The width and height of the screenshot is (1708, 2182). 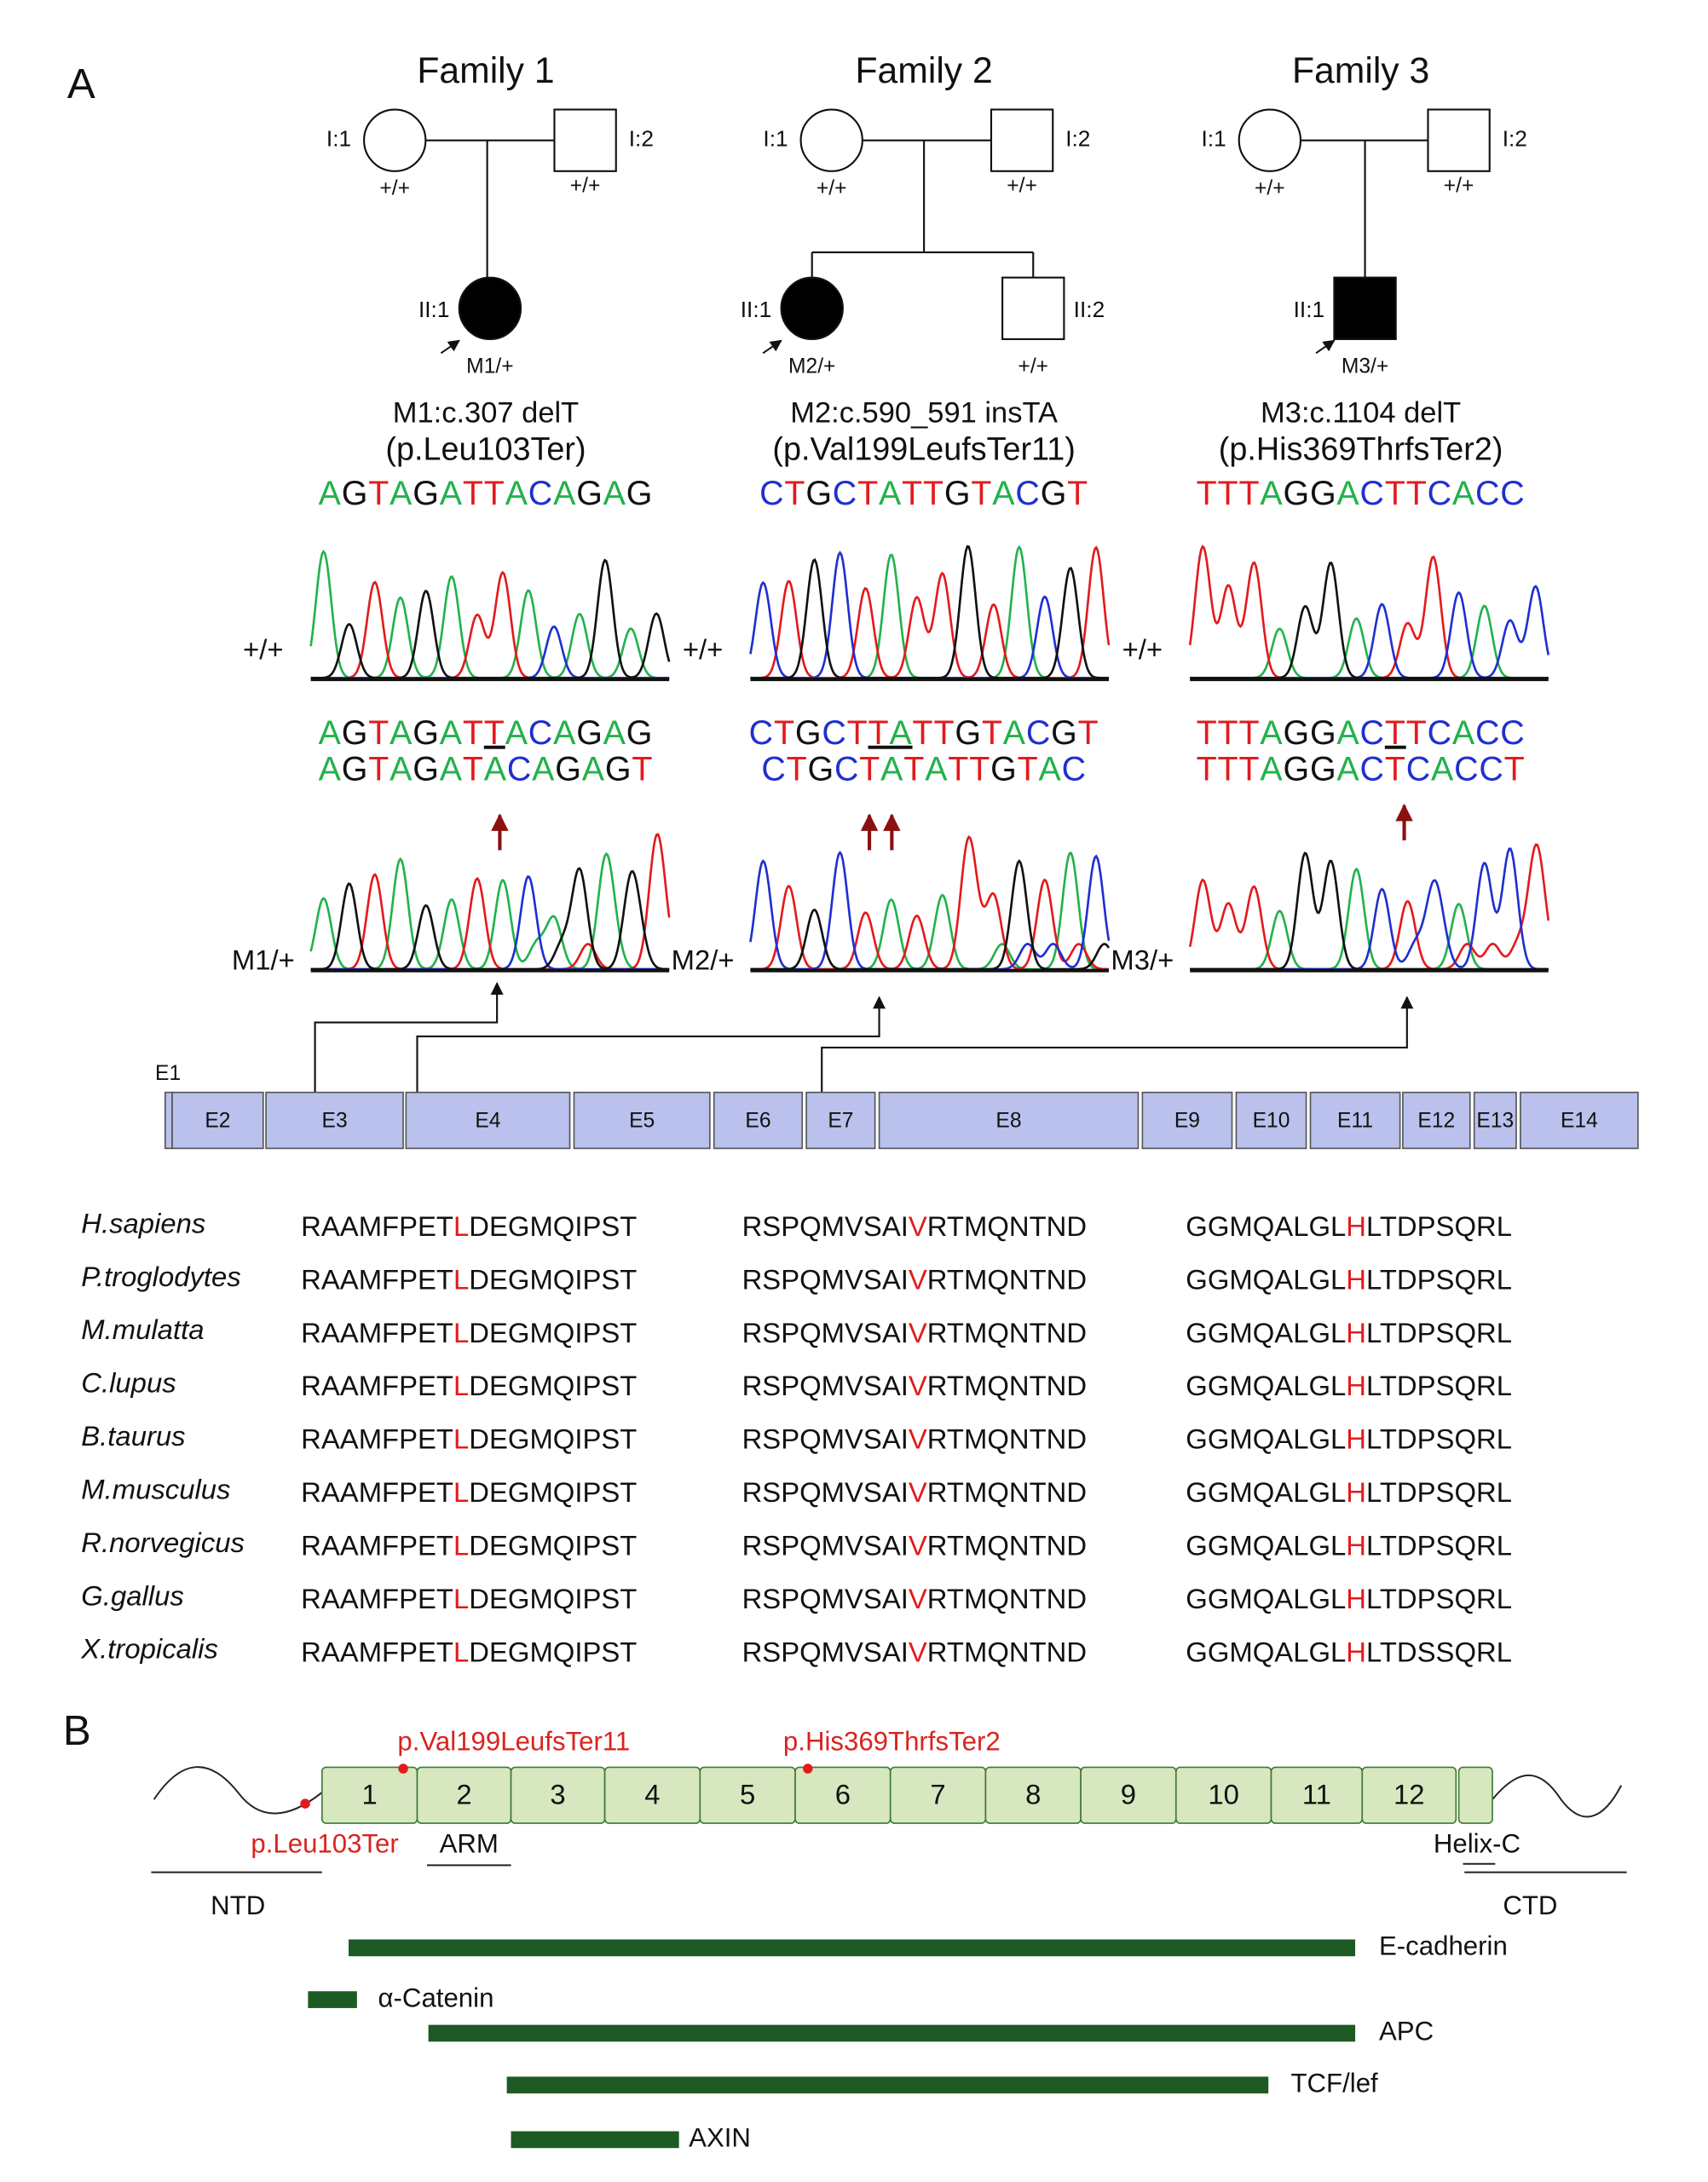 What do you see at coordinates (1266, 1279) in the screenshot?
I see `residue-before: GGMQALGL` at bounding box center [1266, 1279].